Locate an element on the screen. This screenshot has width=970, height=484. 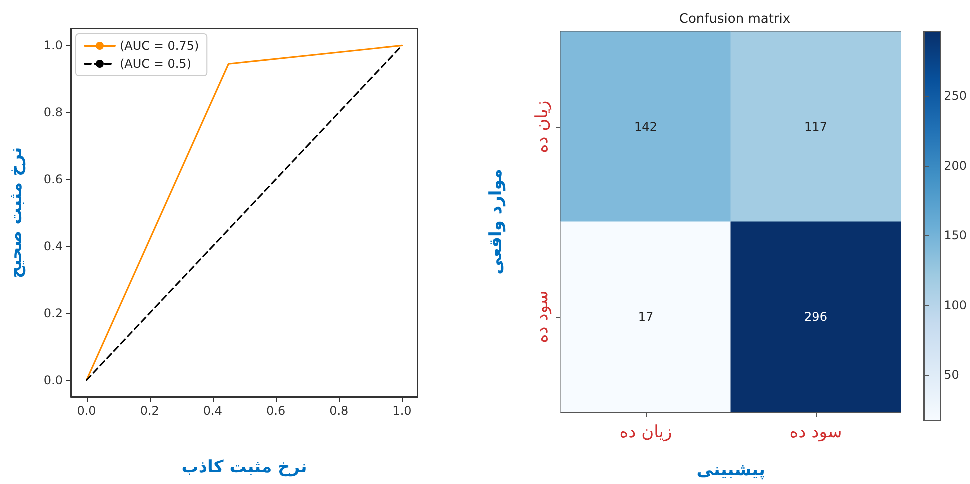
y-axis-title: موارد واقعی is located at coordinates (496, 222).